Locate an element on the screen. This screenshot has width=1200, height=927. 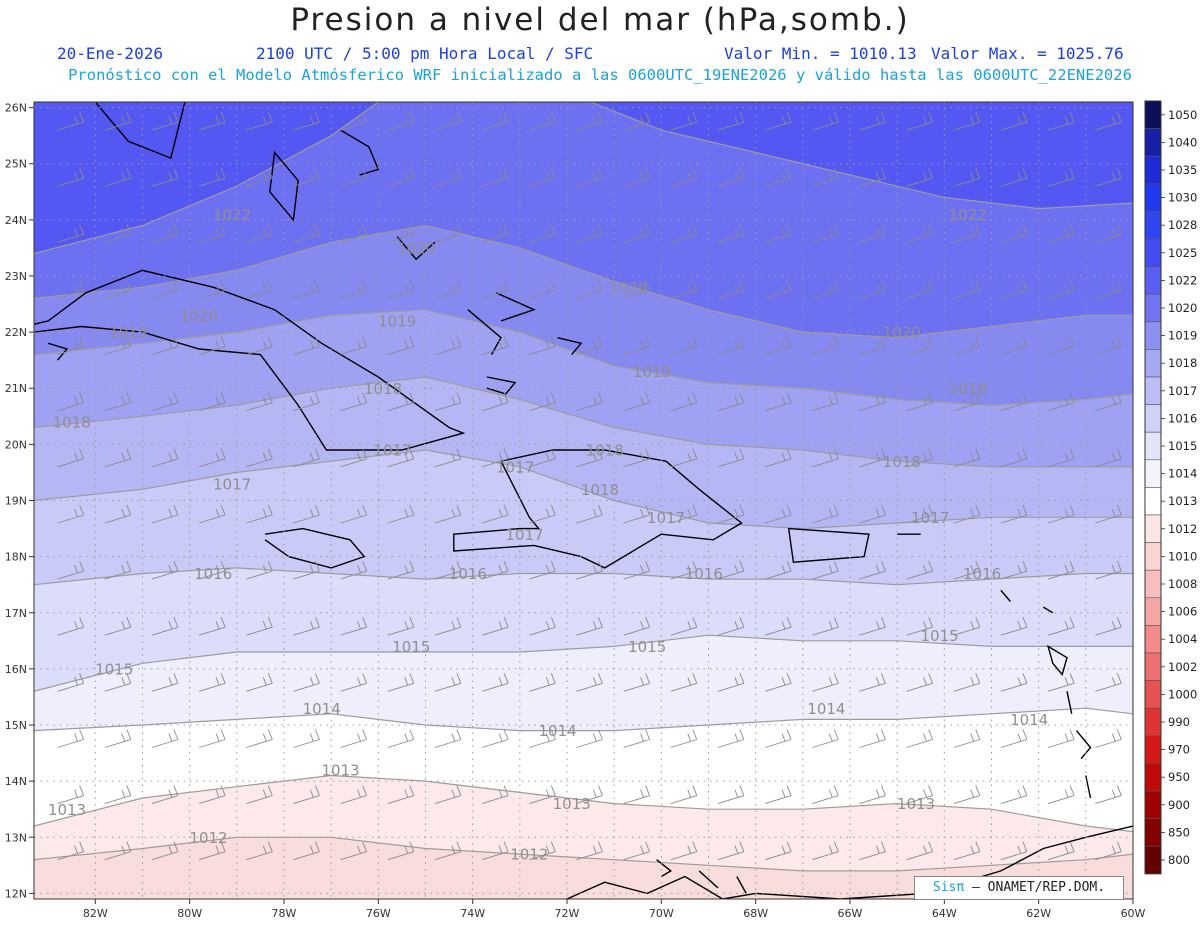
legend-label: 1050 is located at coordinates (1182, 115).